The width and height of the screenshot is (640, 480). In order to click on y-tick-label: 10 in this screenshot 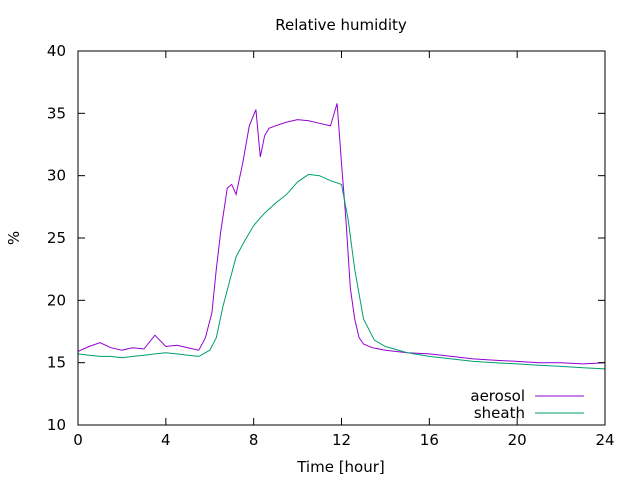, I will do `click(56, 425)`.